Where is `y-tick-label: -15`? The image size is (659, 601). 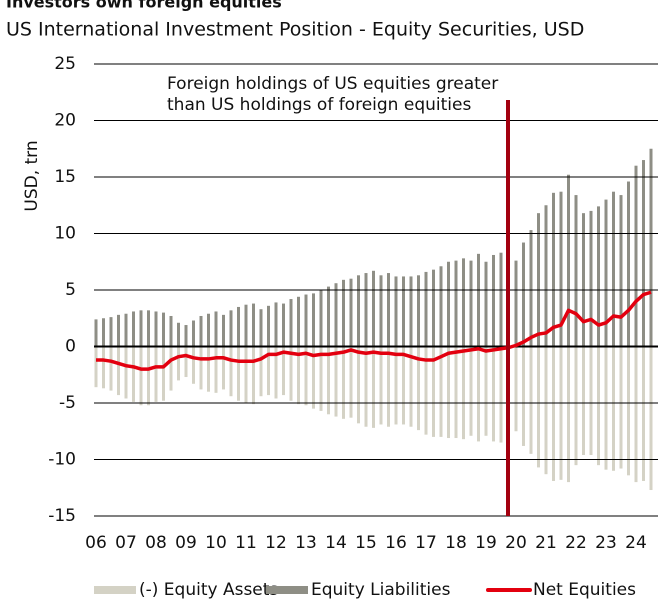
y-tick-label: -15 is located at coordinates (62, 516).